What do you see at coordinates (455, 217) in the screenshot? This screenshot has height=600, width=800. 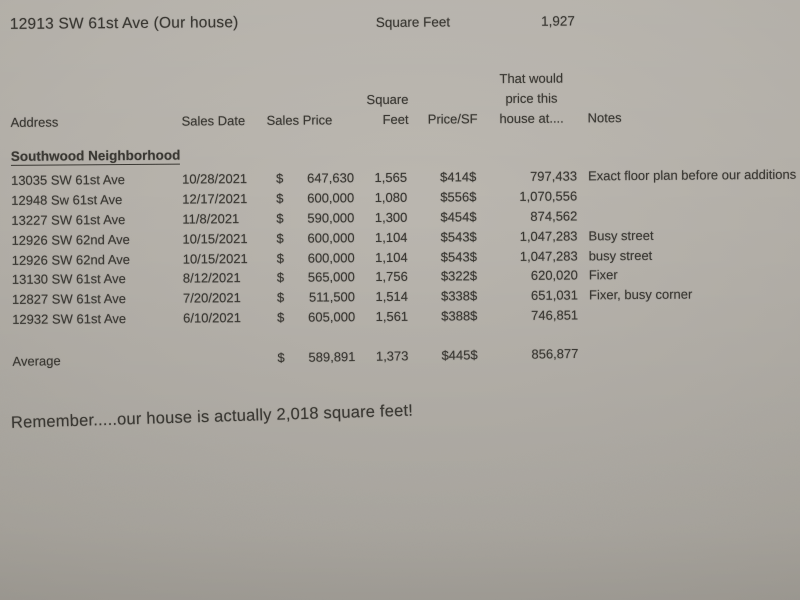 I see `cell-price-sf: $454` at bounding box center [455, 217].